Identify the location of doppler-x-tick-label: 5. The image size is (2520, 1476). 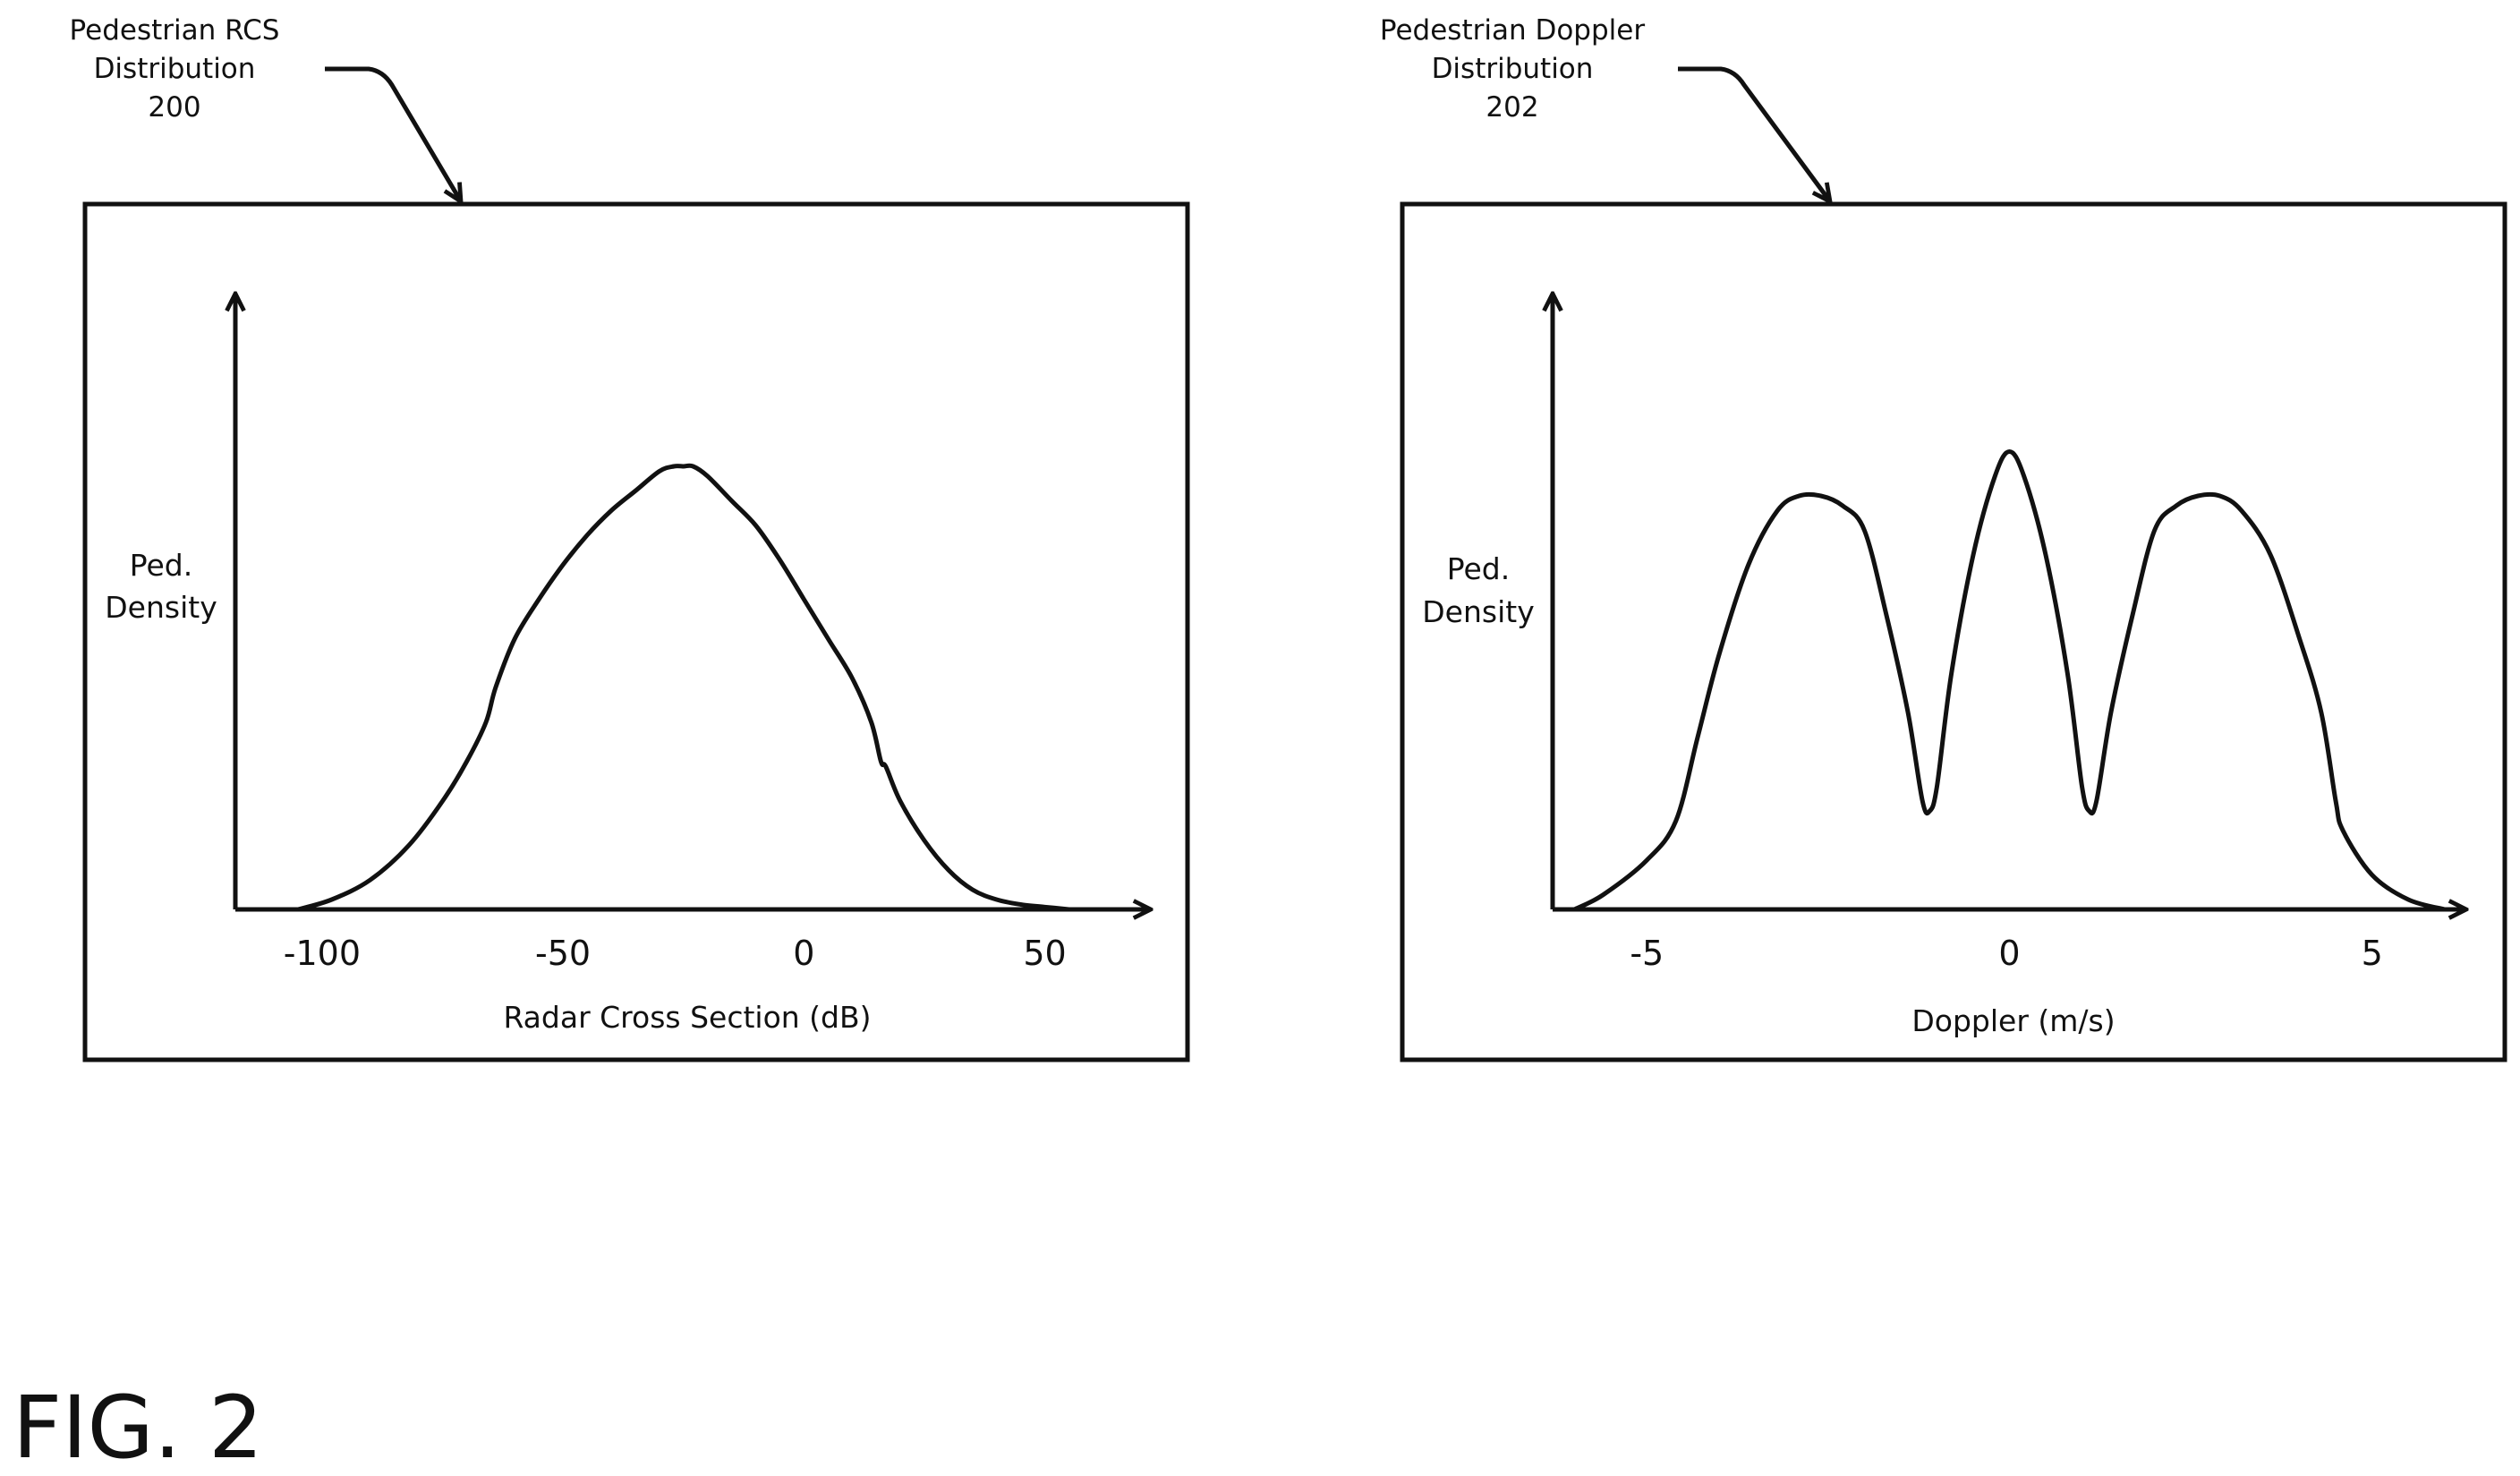
(2372, 953).